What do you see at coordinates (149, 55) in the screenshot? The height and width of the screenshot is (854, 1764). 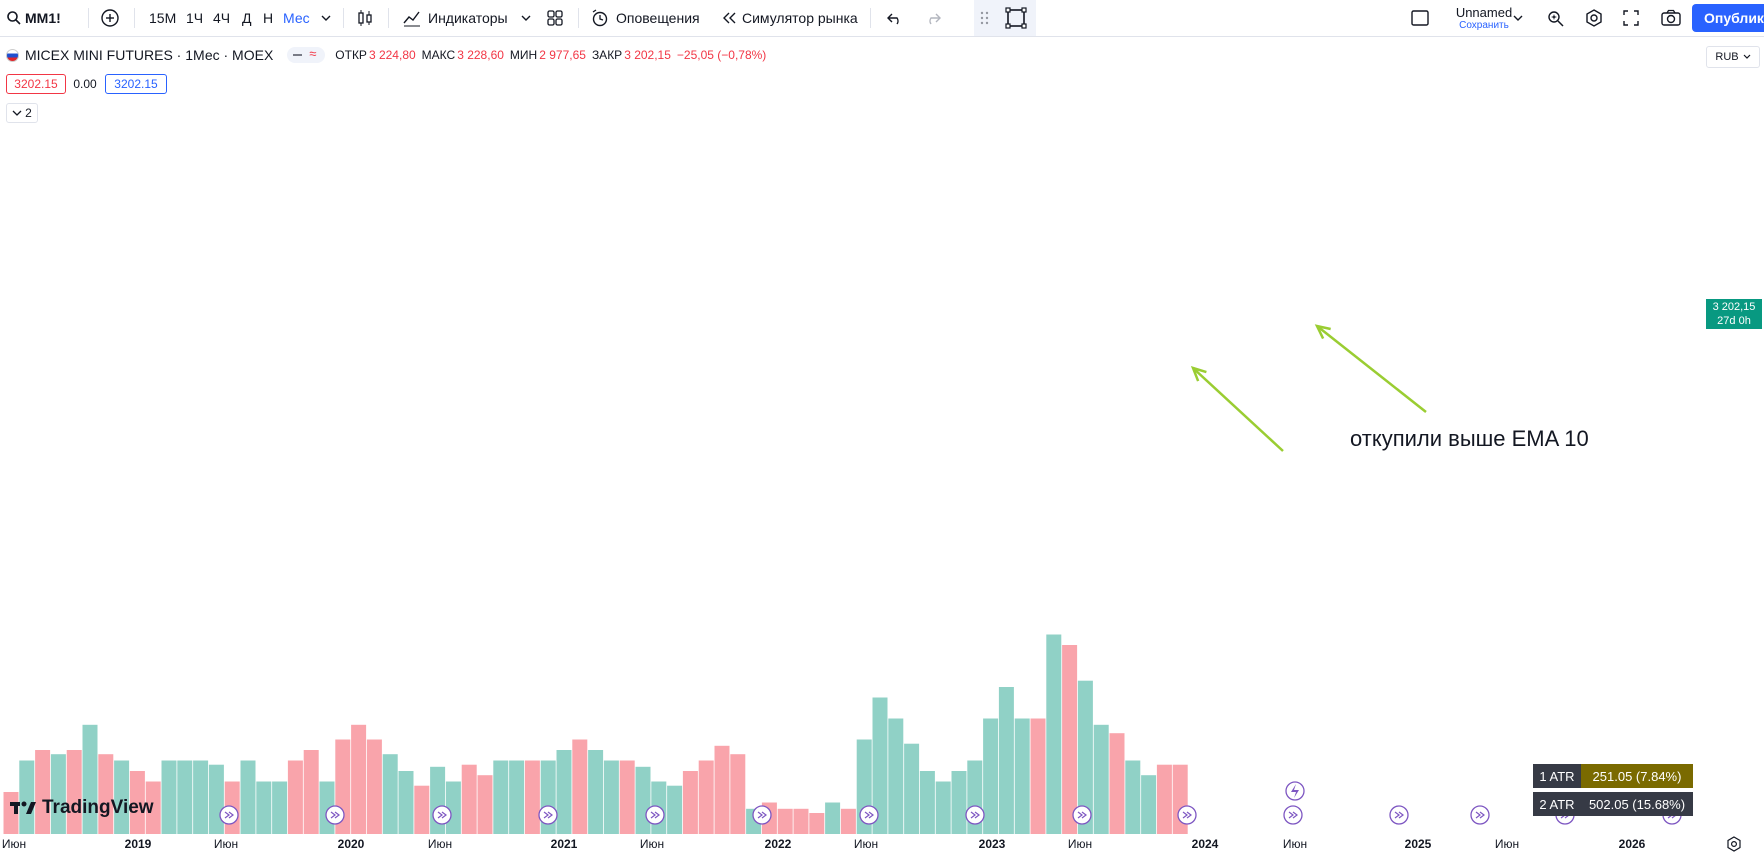 I see `symbol-title: MICEX MINI FUTURES · 1Мес · MOEX` at bounding box center [149, 55].